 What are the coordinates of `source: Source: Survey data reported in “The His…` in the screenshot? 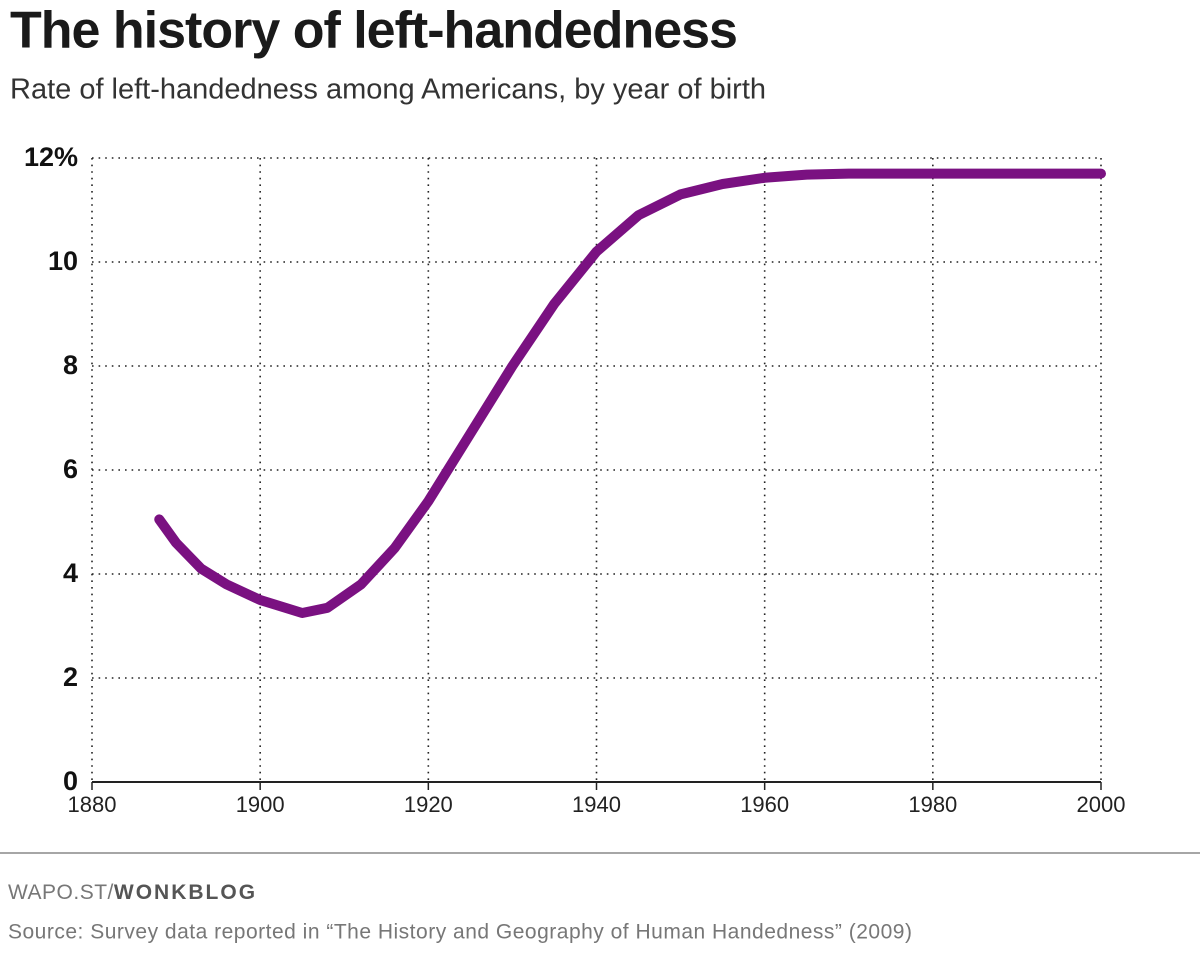 It's located at (460, 932).